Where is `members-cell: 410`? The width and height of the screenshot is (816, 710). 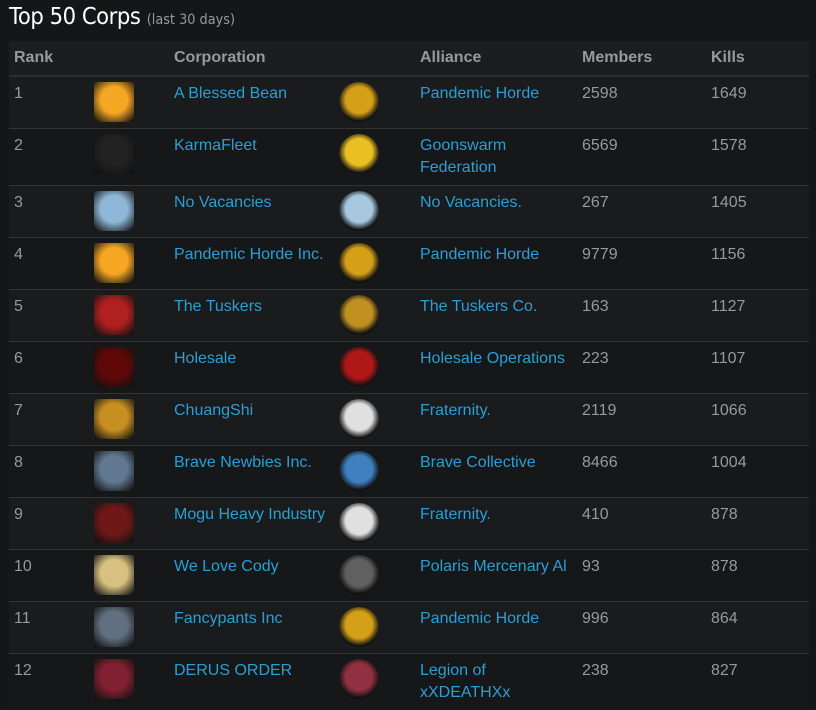 members-cell: 410 is located at coordinates (641, 524).